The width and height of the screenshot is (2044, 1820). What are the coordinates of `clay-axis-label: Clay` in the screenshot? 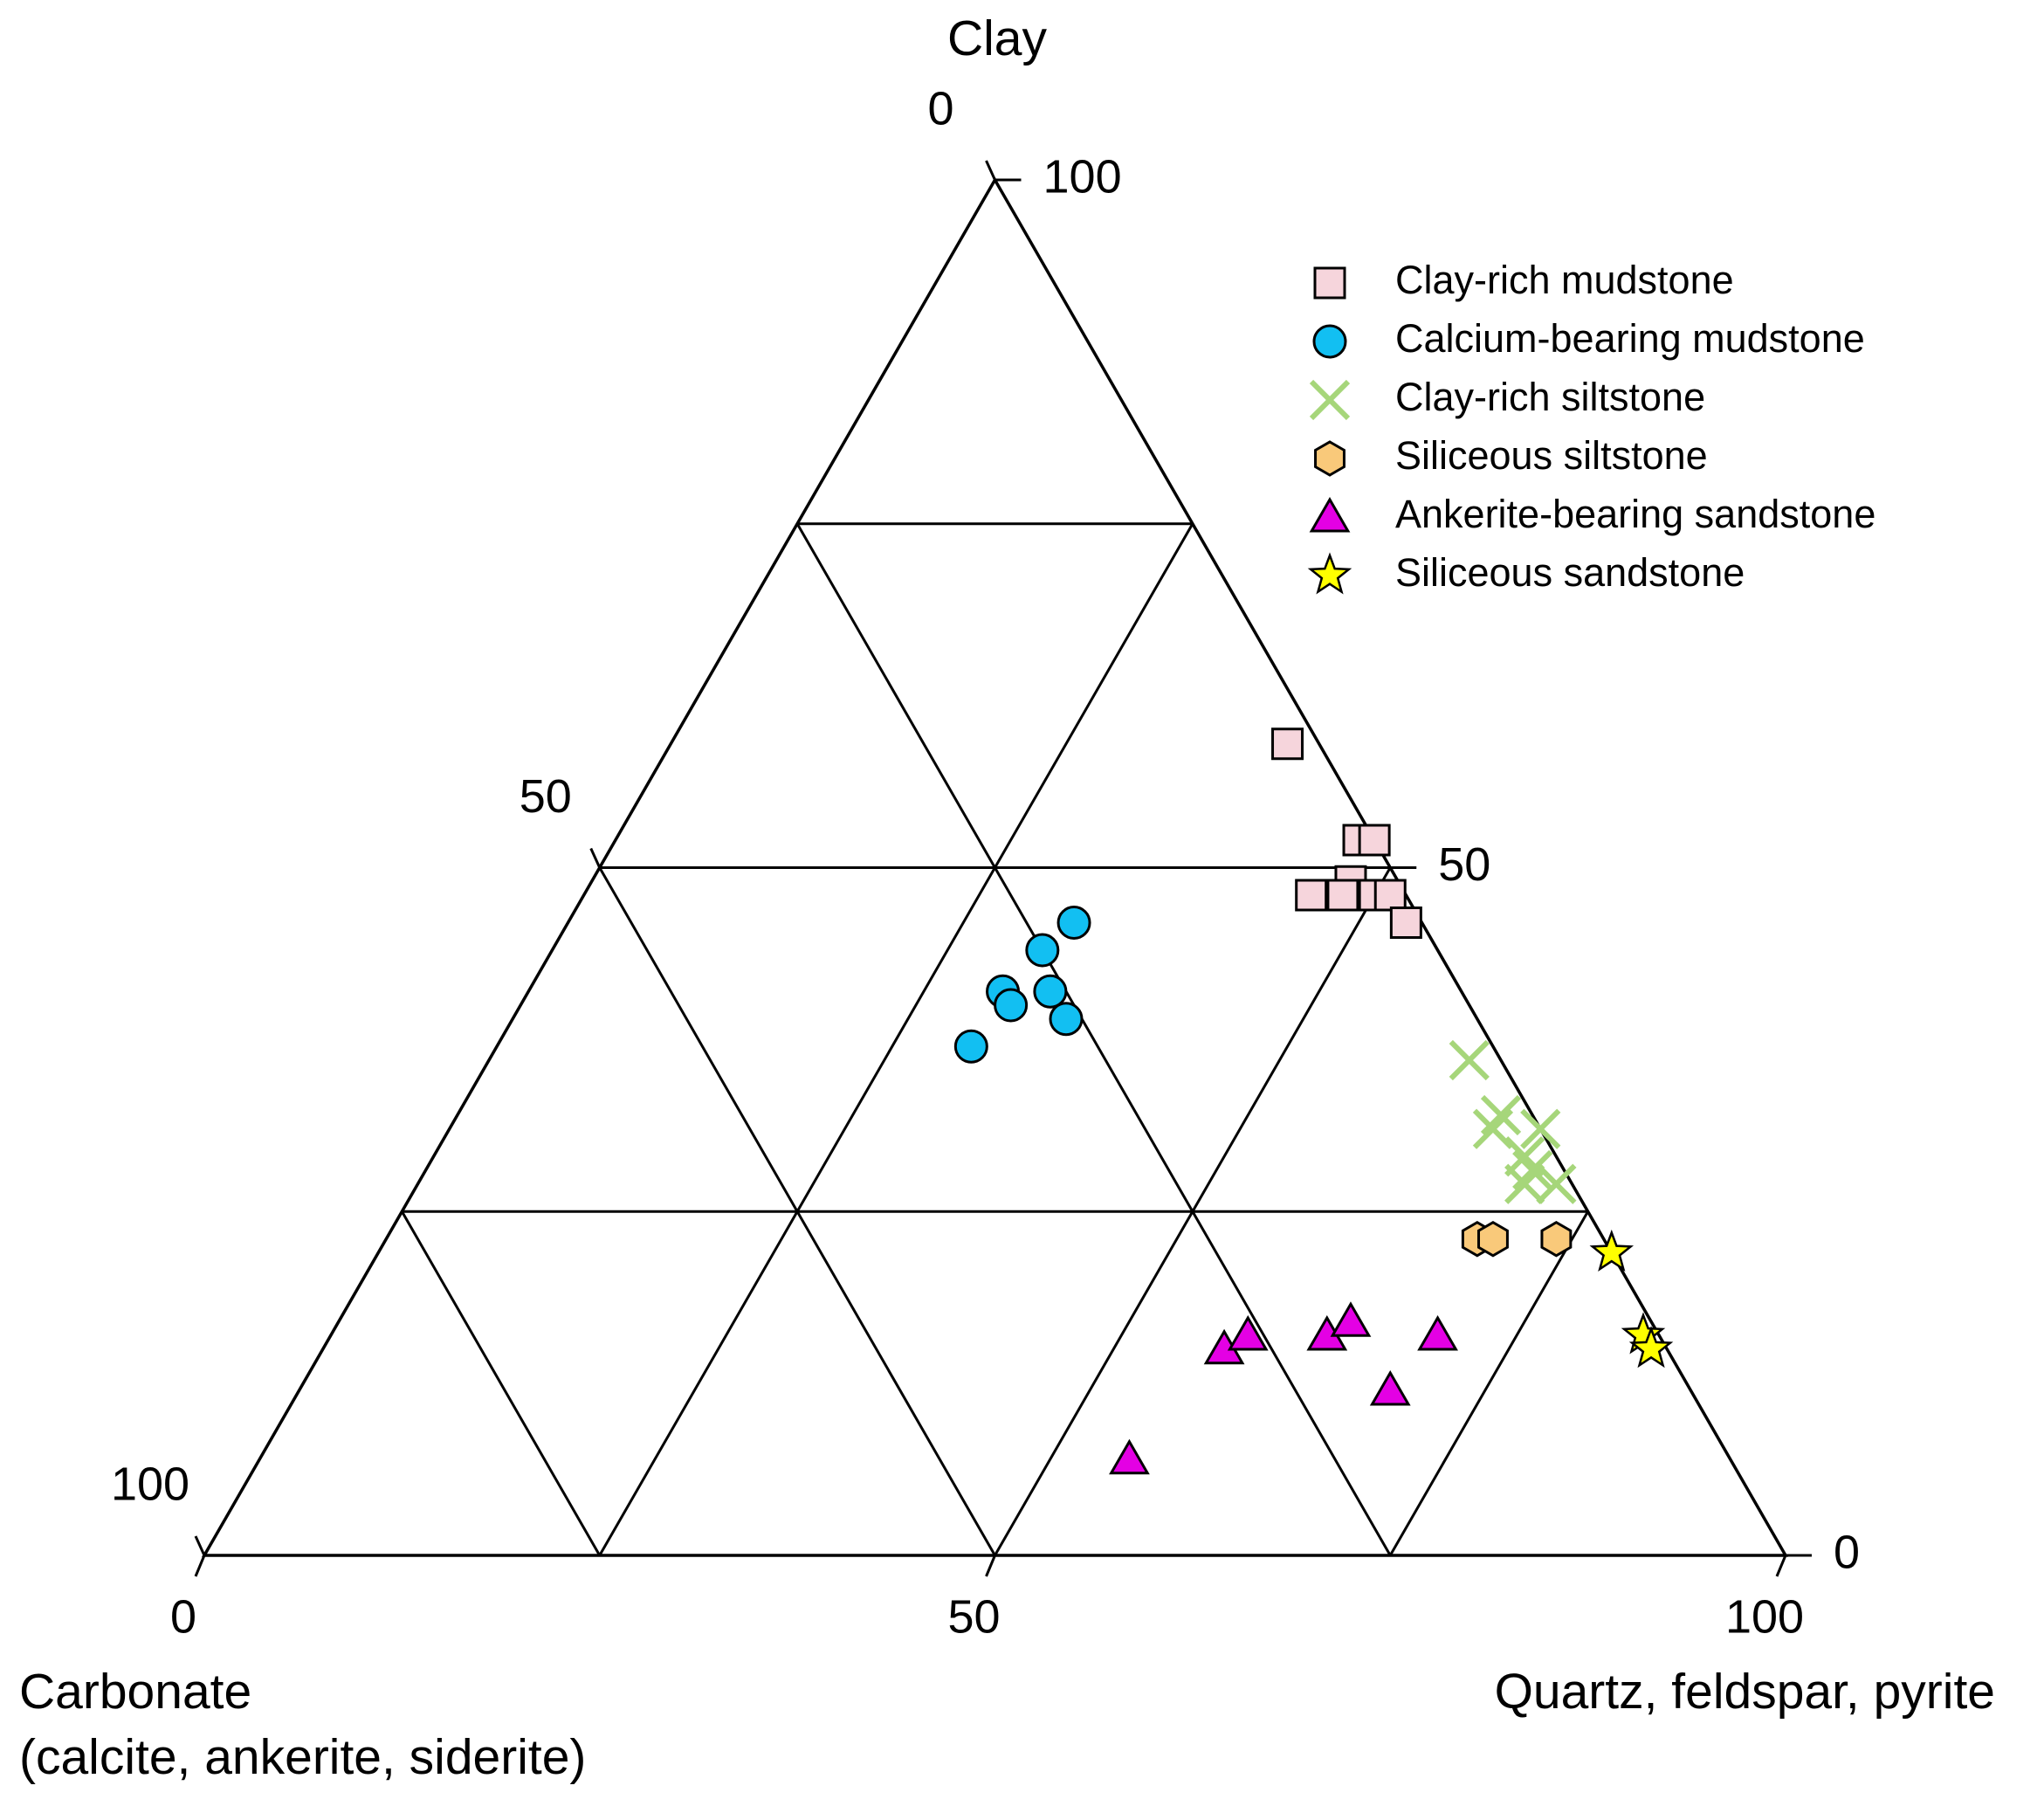 It's located at (998, 38).